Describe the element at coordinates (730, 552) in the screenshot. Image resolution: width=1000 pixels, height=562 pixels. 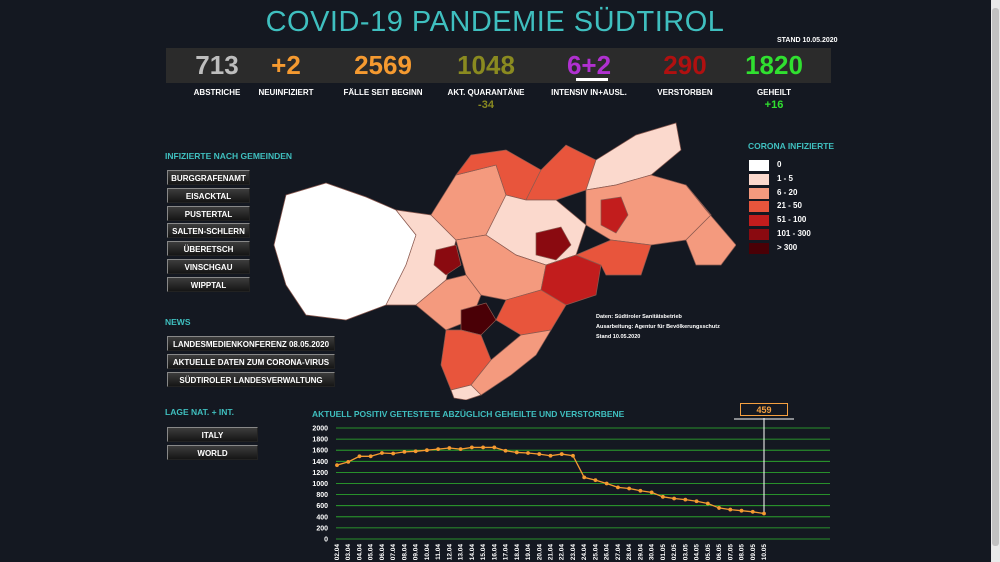
I see `x-tick-label: 07.05` at that location.